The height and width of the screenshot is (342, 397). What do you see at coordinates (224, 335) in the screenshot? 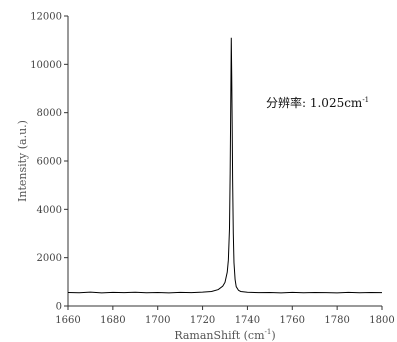
I see `x-axis-label: RamanShift (cm-1)` at bounding box center [224, 335].